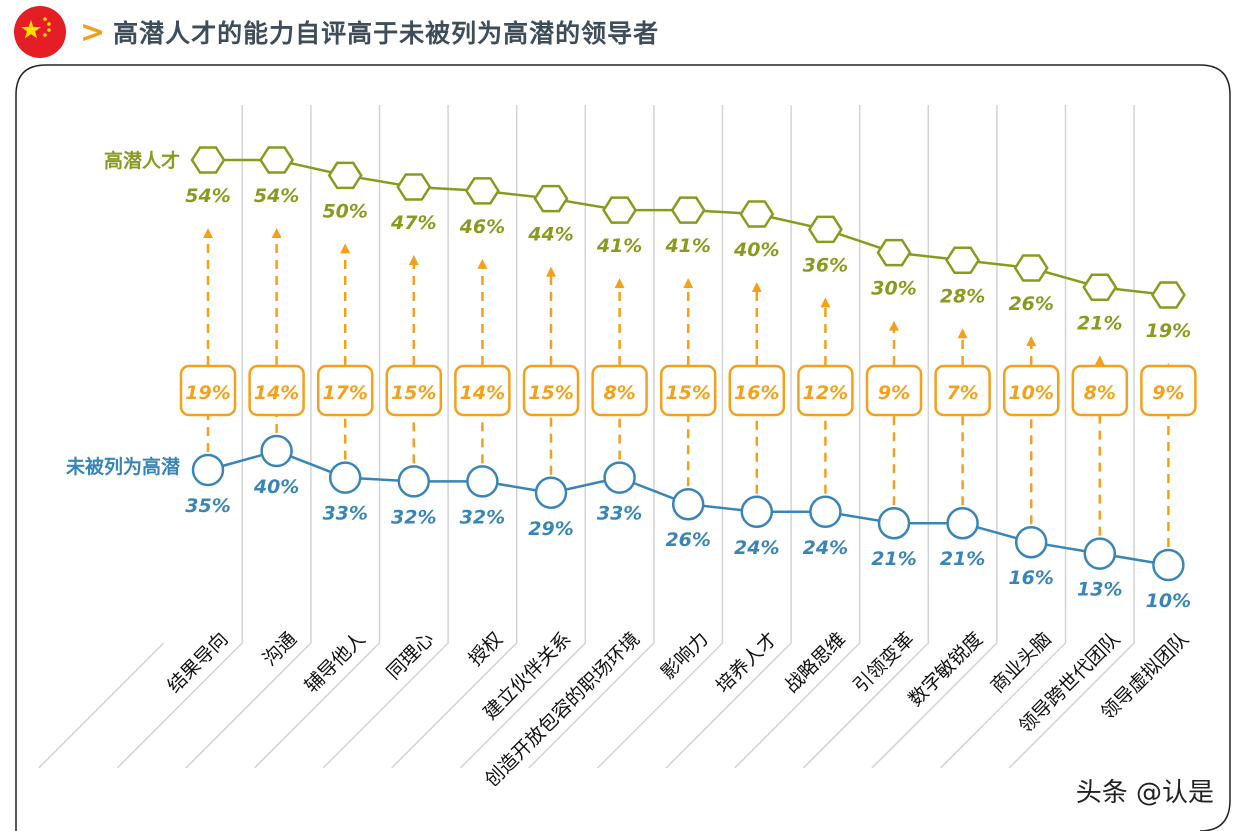  What do you see at coordinates (1168, 331) in the screenshot?
I see `data-label: 19%` at bounding box center [1168, 331].